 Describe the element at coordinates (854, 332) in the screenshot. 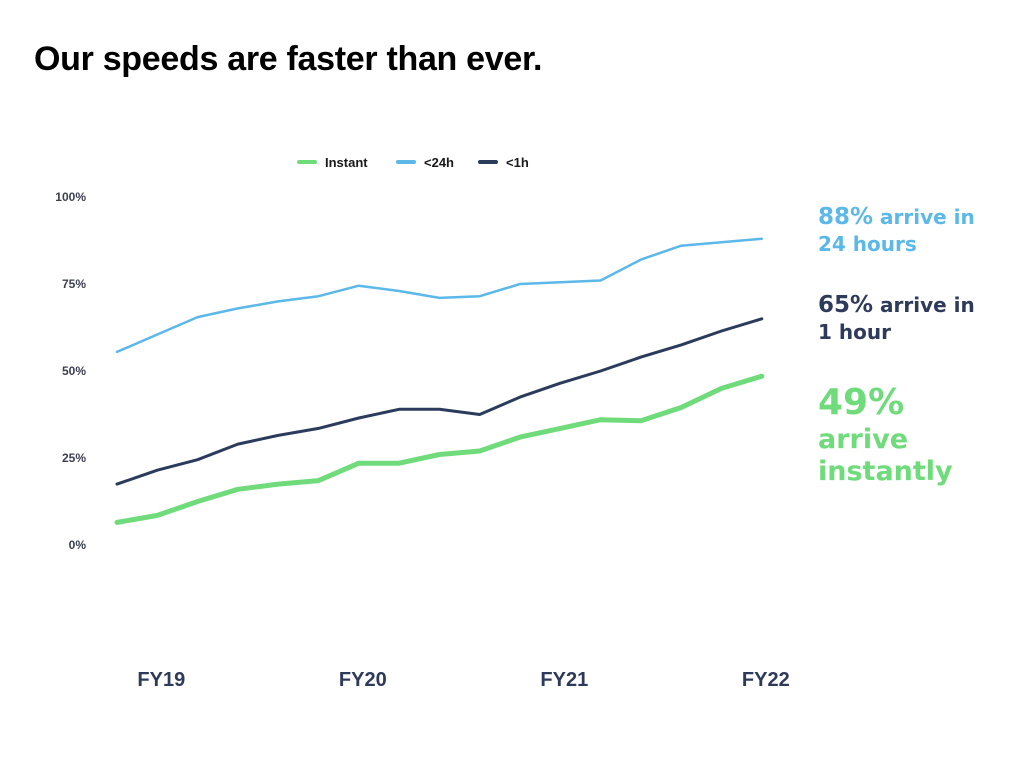

I see `callout-1h-line2: 1 hour` at that location.